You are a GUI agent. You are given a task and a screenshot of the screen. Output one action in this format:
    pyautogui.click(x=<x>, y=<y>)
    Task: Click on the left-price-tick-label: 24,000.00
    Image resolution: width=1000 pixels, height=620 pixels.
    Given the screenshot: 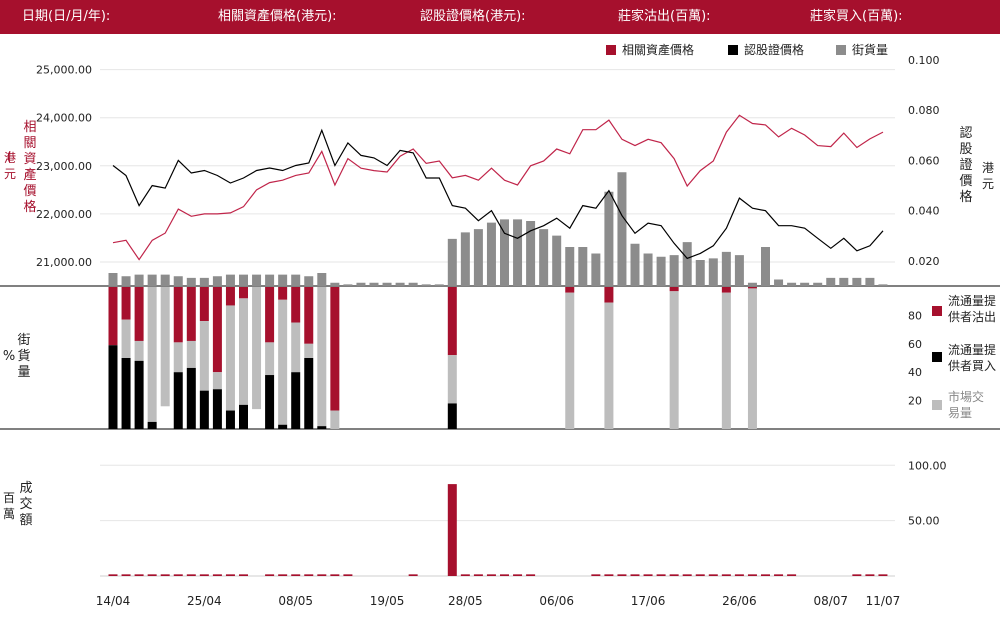 What is the action you would take?
    pyautogui.click(x=64, y=118)
    